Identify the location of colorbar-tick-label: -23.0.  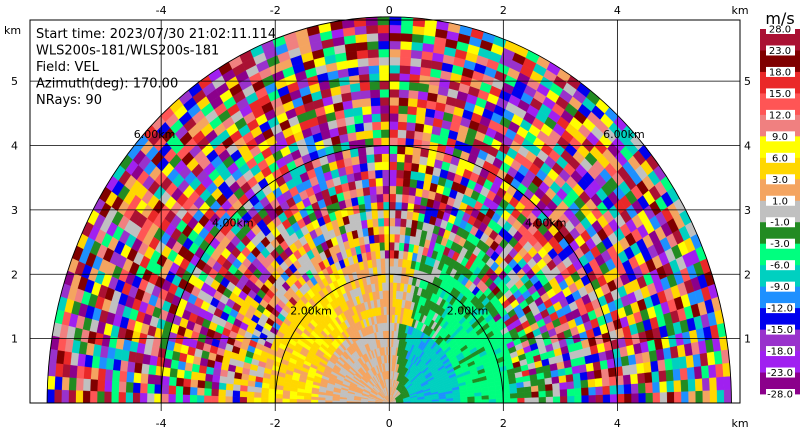
(780, 373).